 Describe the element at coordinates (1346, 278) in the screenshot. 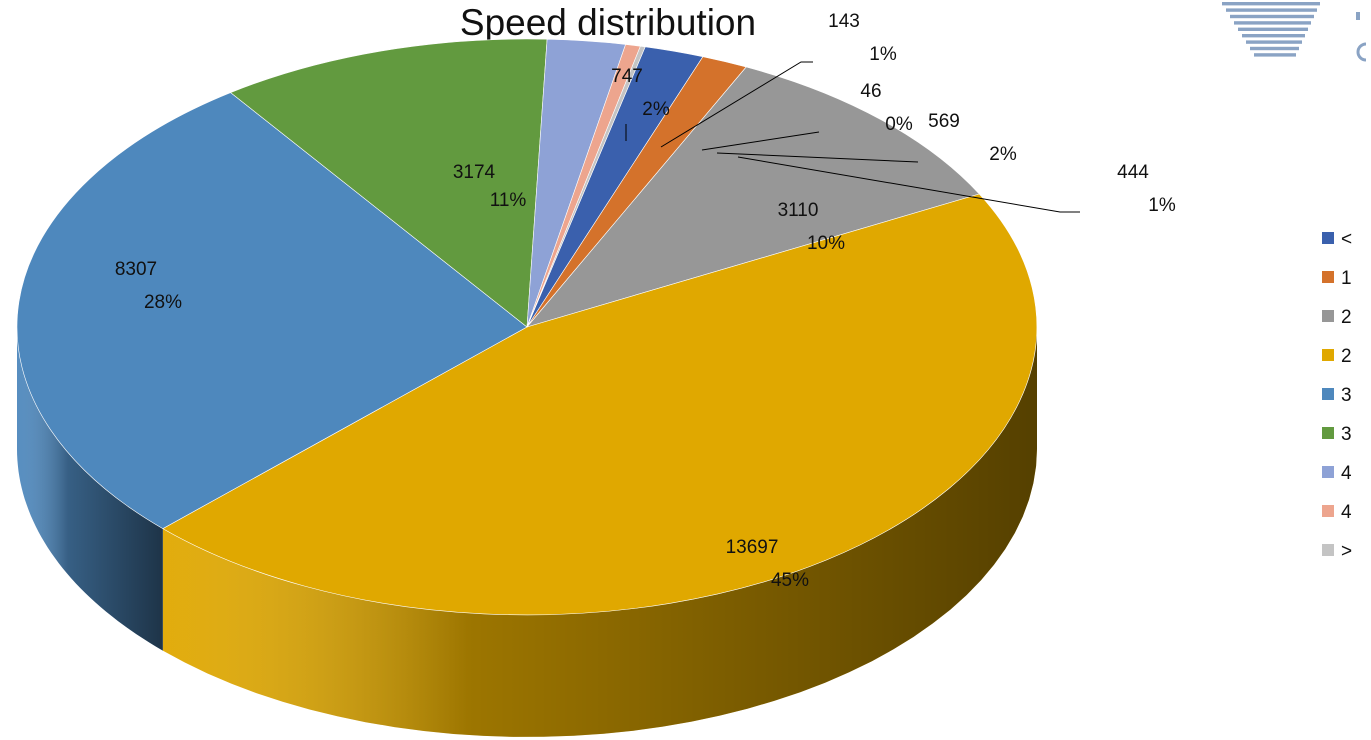

I see `legend-entry-1: 1` at that location.